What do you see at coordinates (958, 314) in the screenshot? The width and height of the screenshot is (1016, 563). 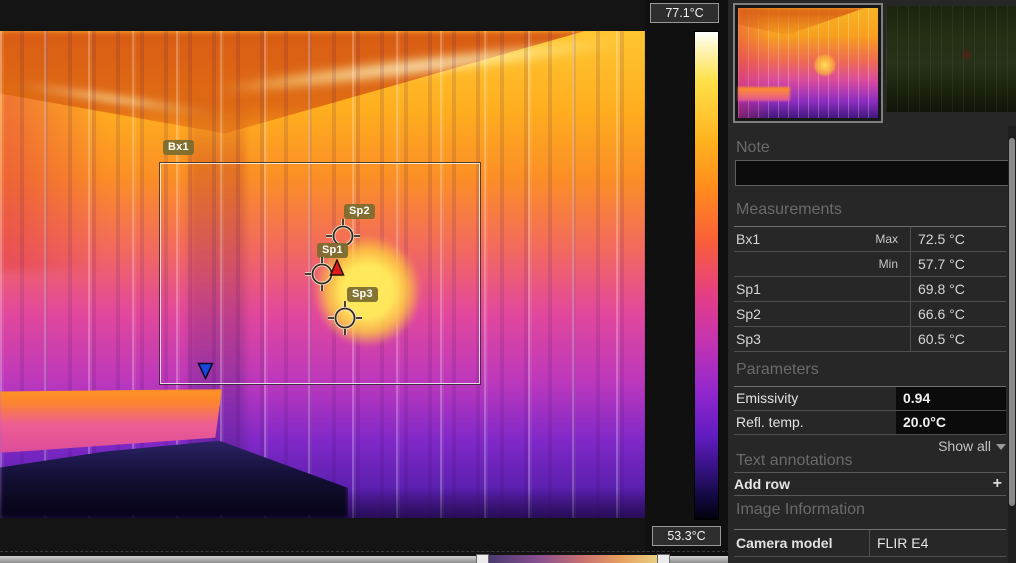 I see `measurement-value: 66.6 °C` at bounding box center [958, 314].